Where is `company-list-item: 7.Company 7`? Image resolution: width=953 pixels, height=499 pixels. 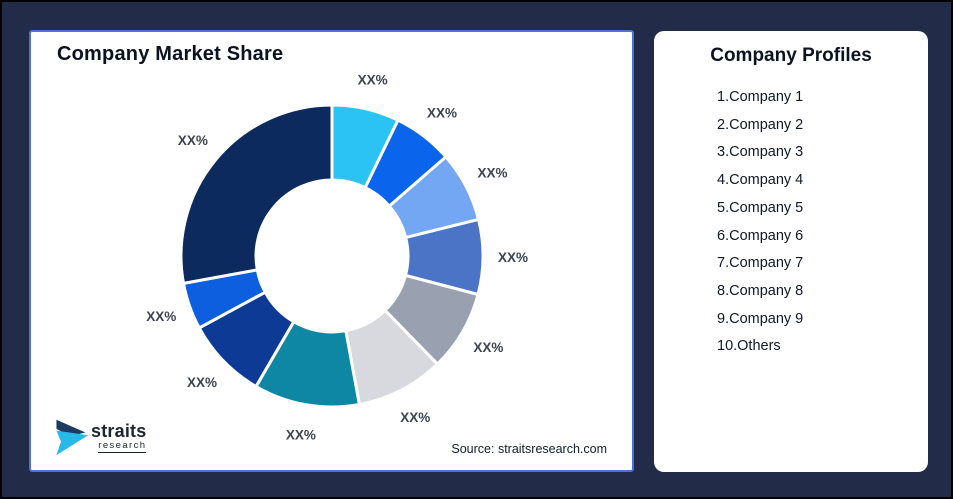 company-list-item: 7.Company 7 is located at coordinates (760, 263).